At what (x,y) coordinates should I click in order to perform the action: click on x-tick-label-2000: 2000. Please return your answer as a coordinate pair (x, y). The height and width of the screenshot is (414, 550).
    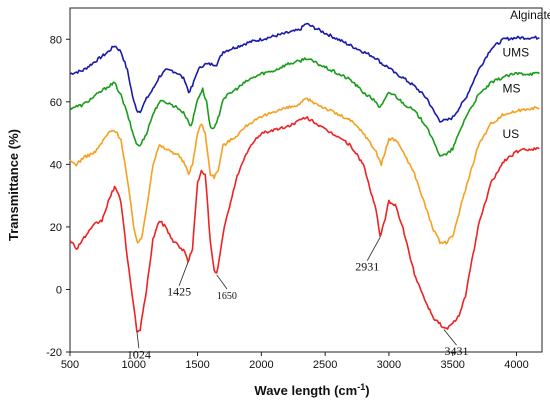
    Looking at the image, I should click on (261, 365).